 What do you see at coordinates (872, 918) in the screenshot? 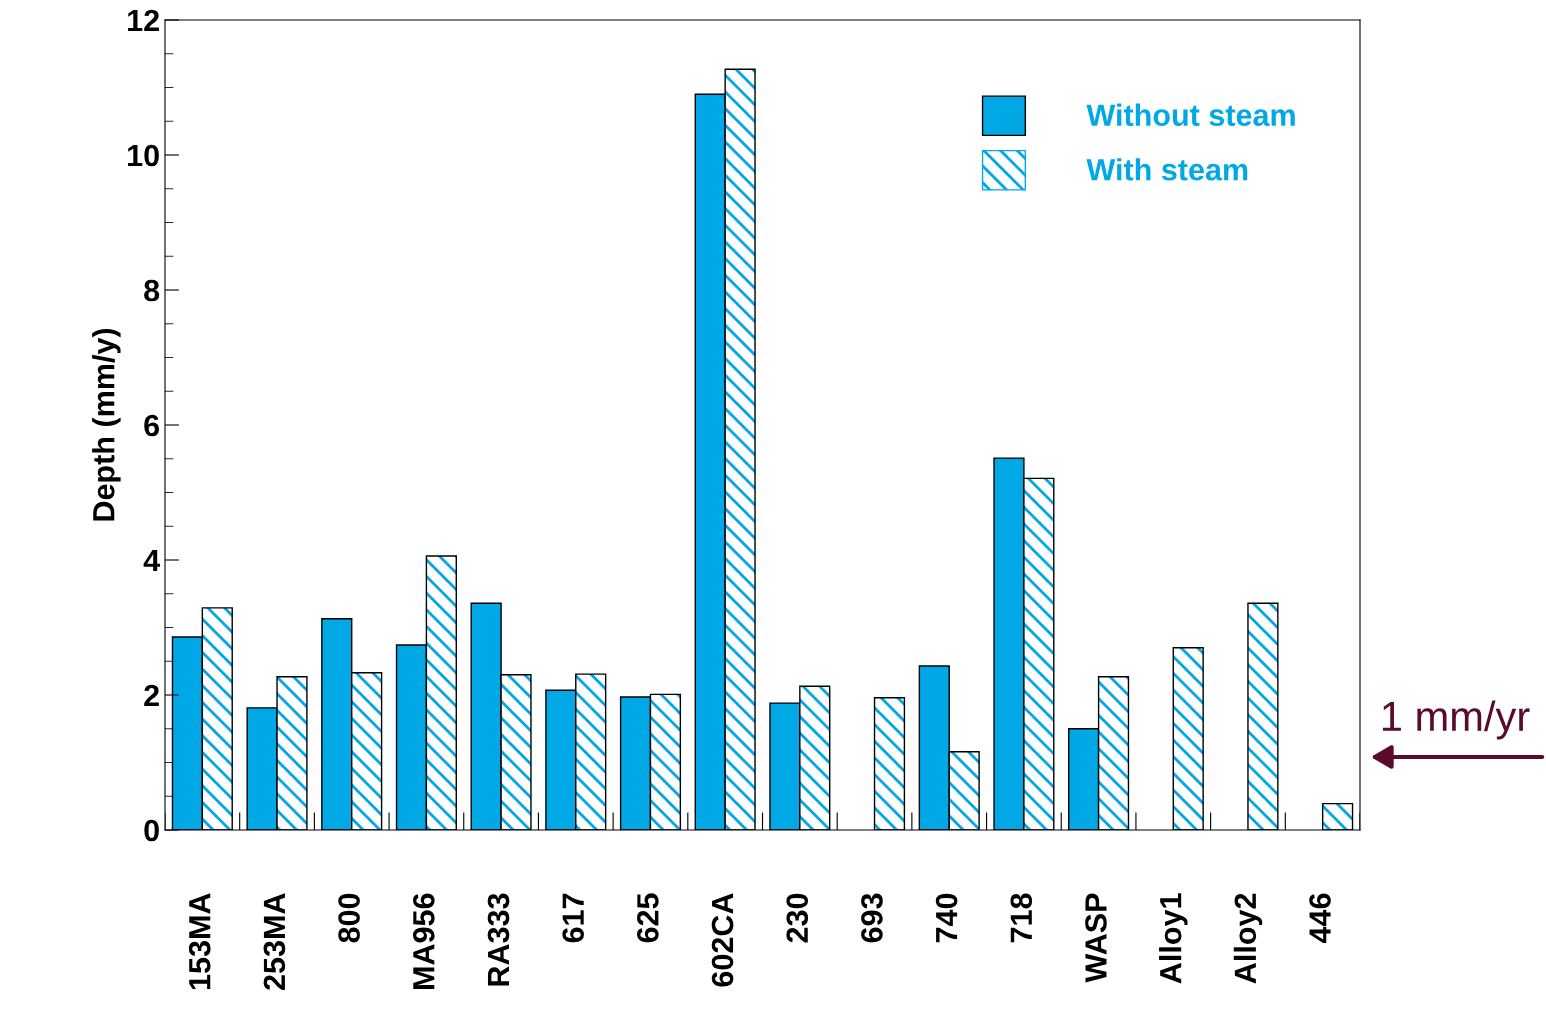
I see `x-tick-label: 693` at bounding box center [872, 918].